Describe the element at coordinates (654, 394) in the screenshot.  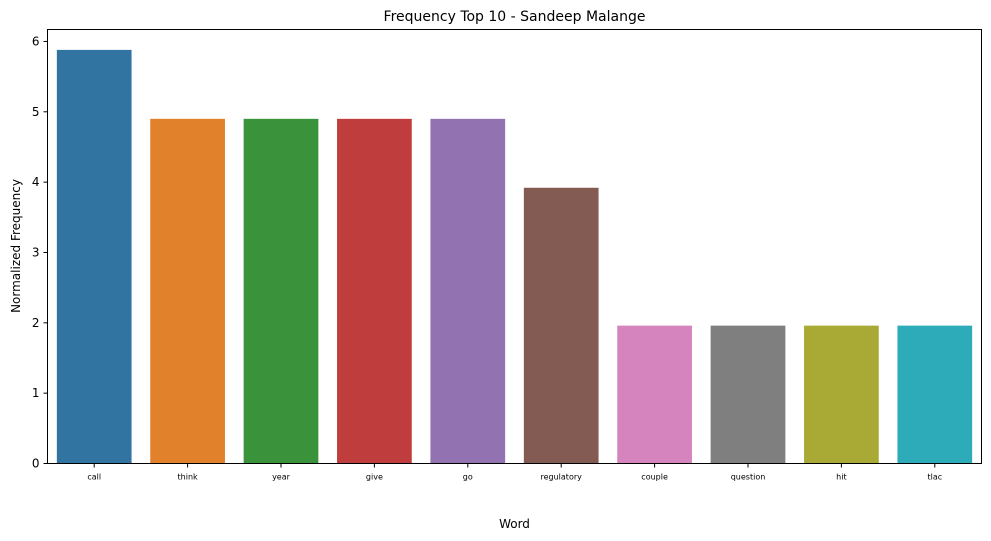
I see `bar-couple` at that location.